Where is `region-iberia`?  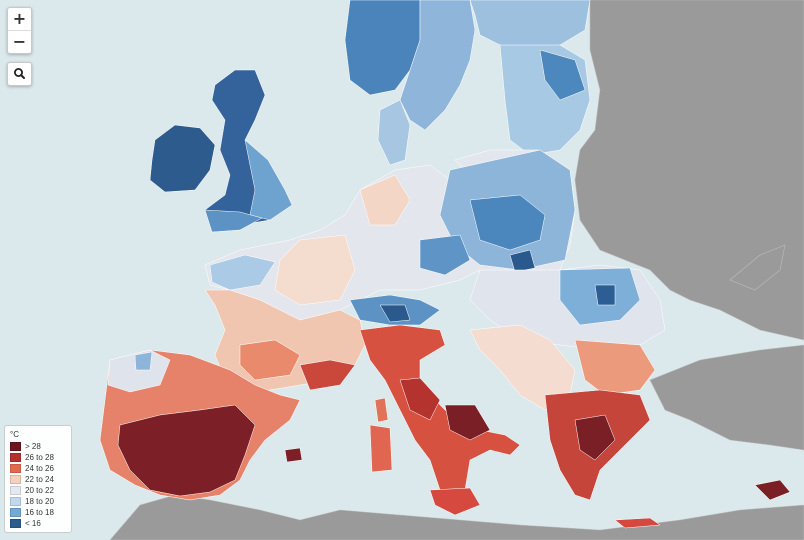
region-iberia is located at coordinates (201, 425).